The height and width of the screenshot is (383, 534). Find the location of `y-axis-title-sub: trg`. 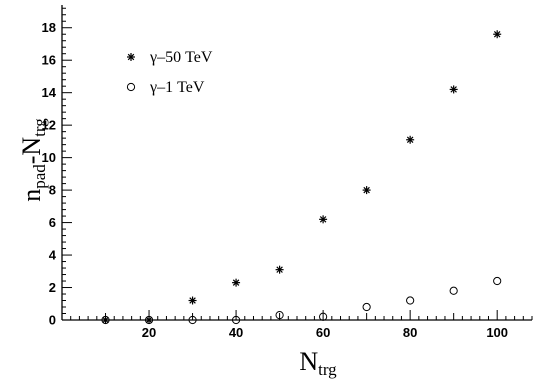

y-axis-title-sub: trg is located at coordinates (39, 127).